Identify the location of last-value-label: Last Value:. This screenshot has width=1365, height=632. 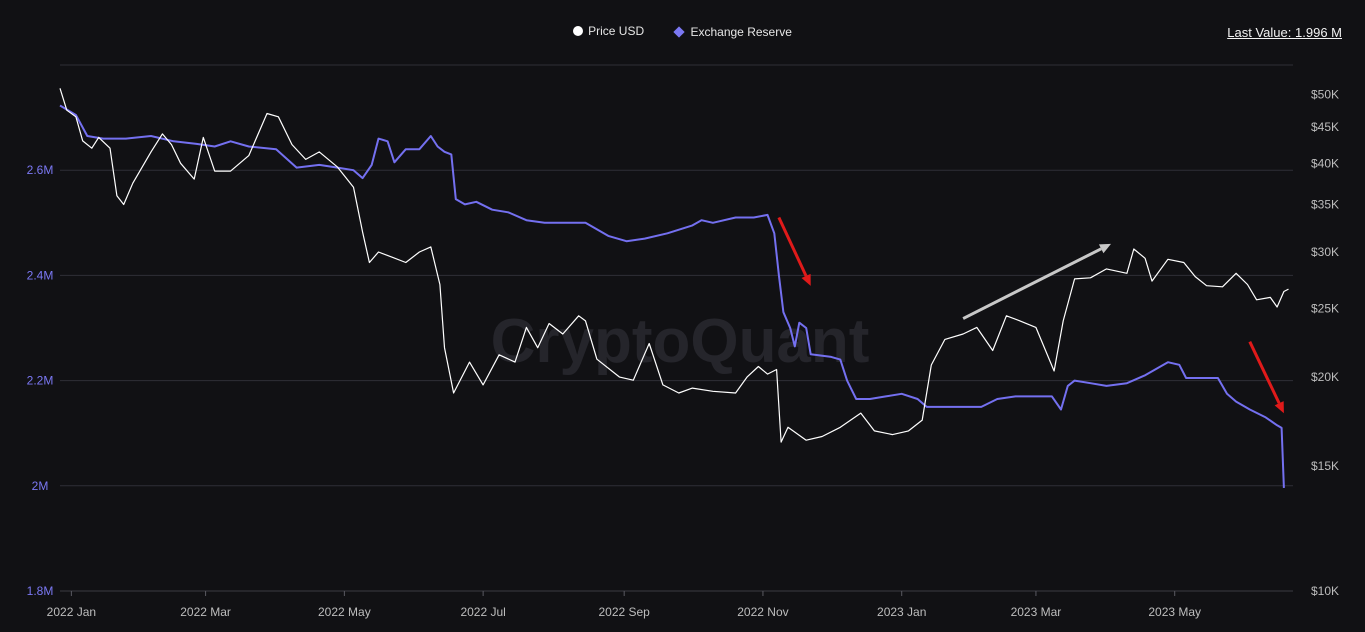
(1259, 32).